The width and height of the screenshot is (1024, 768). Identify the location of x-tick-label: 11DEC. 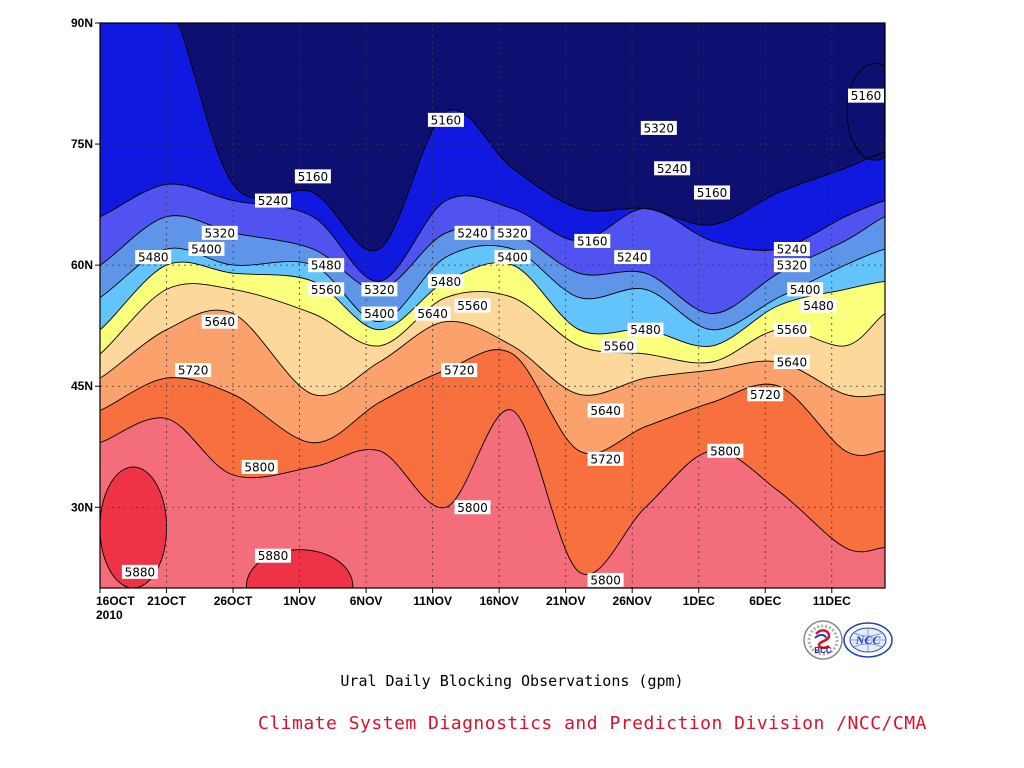
(832, 601).